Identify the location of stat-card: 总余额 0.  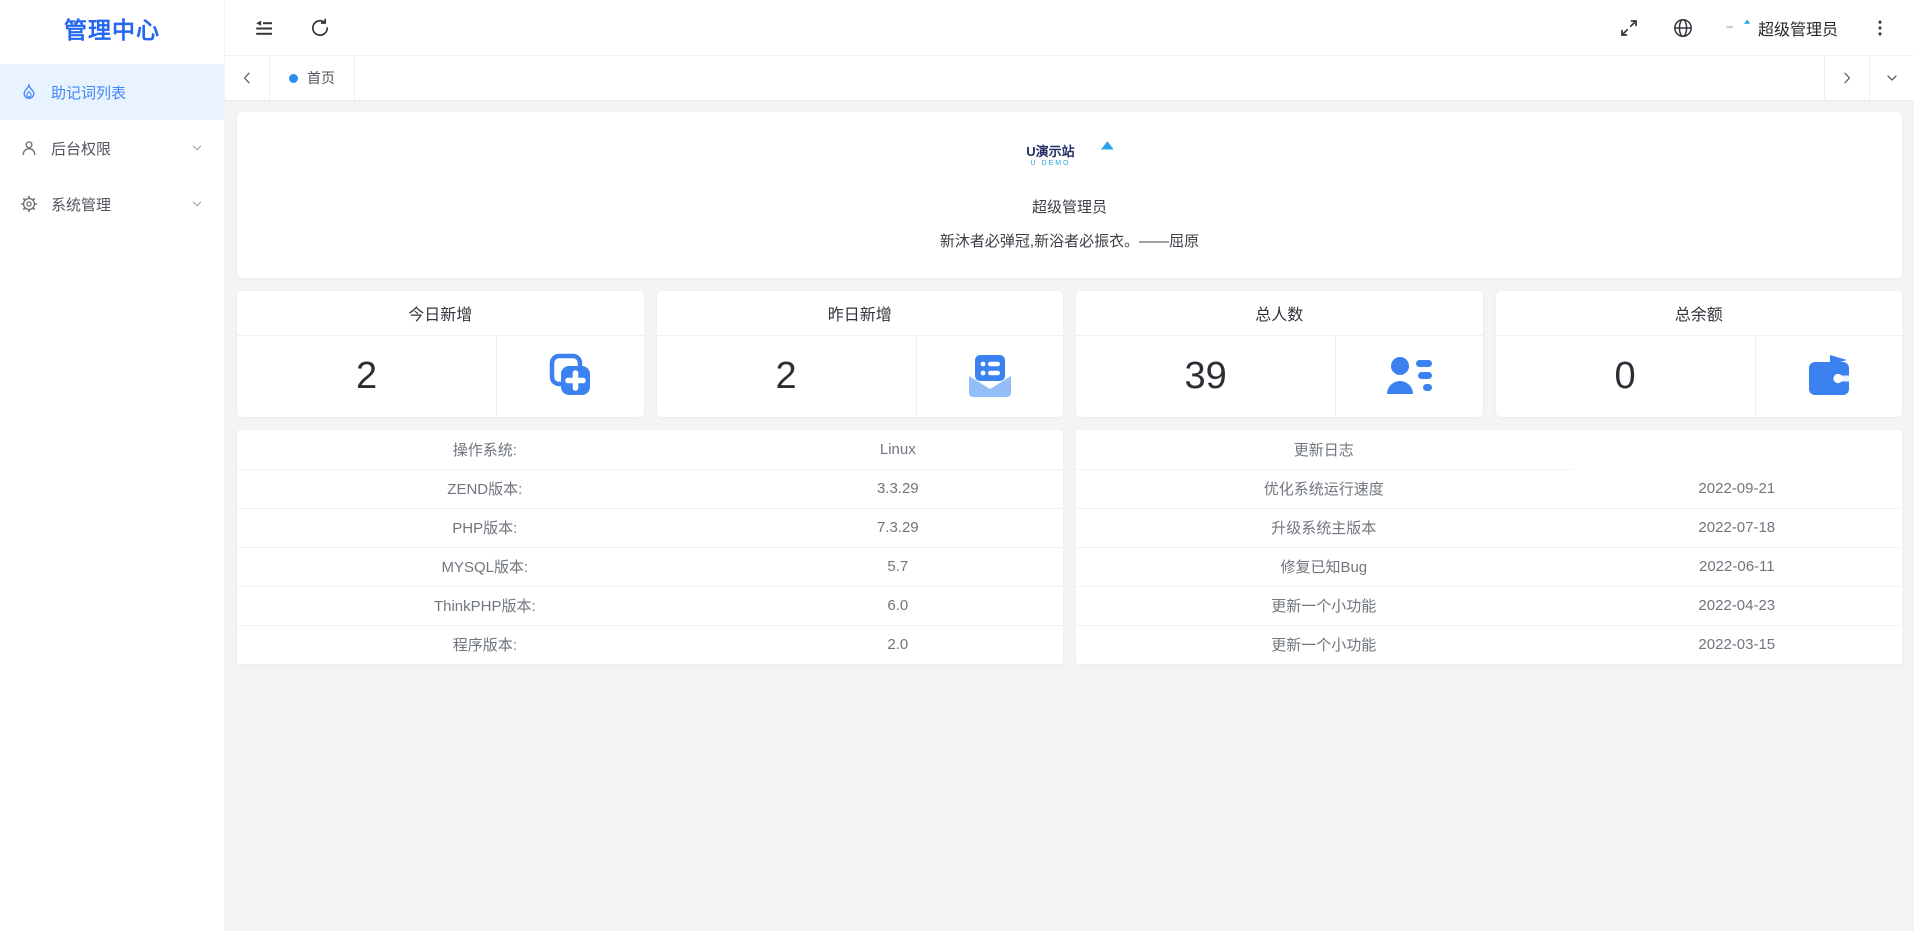
(1698, 354).